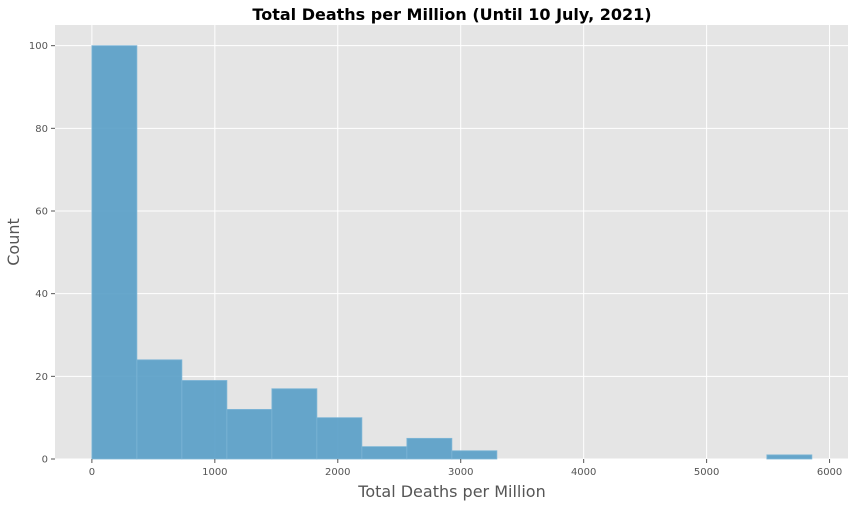 This screenshot has height=506, width=856. I want to click on x-axis-label: Total Deaths per Million, so click(451, 491).